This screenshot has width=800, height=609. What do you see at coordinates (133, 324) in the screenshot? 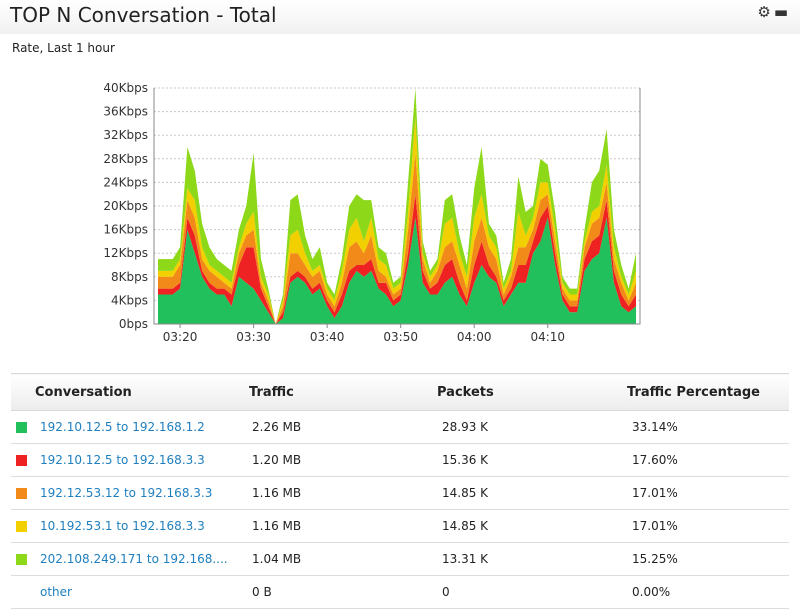
I see `y-tick-label: 0bps` at bounding box center [133, 324].